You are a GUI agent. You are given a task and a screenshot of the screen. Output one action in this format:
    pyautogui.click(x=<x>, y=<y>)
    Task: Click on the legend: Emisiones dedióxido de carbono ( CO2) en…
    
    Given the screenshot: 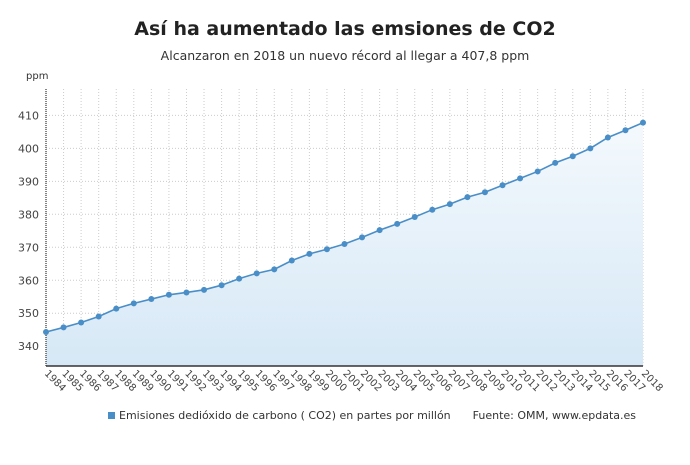 What is the action you would take?
    pyautogui.click(x=372, y=415)
    